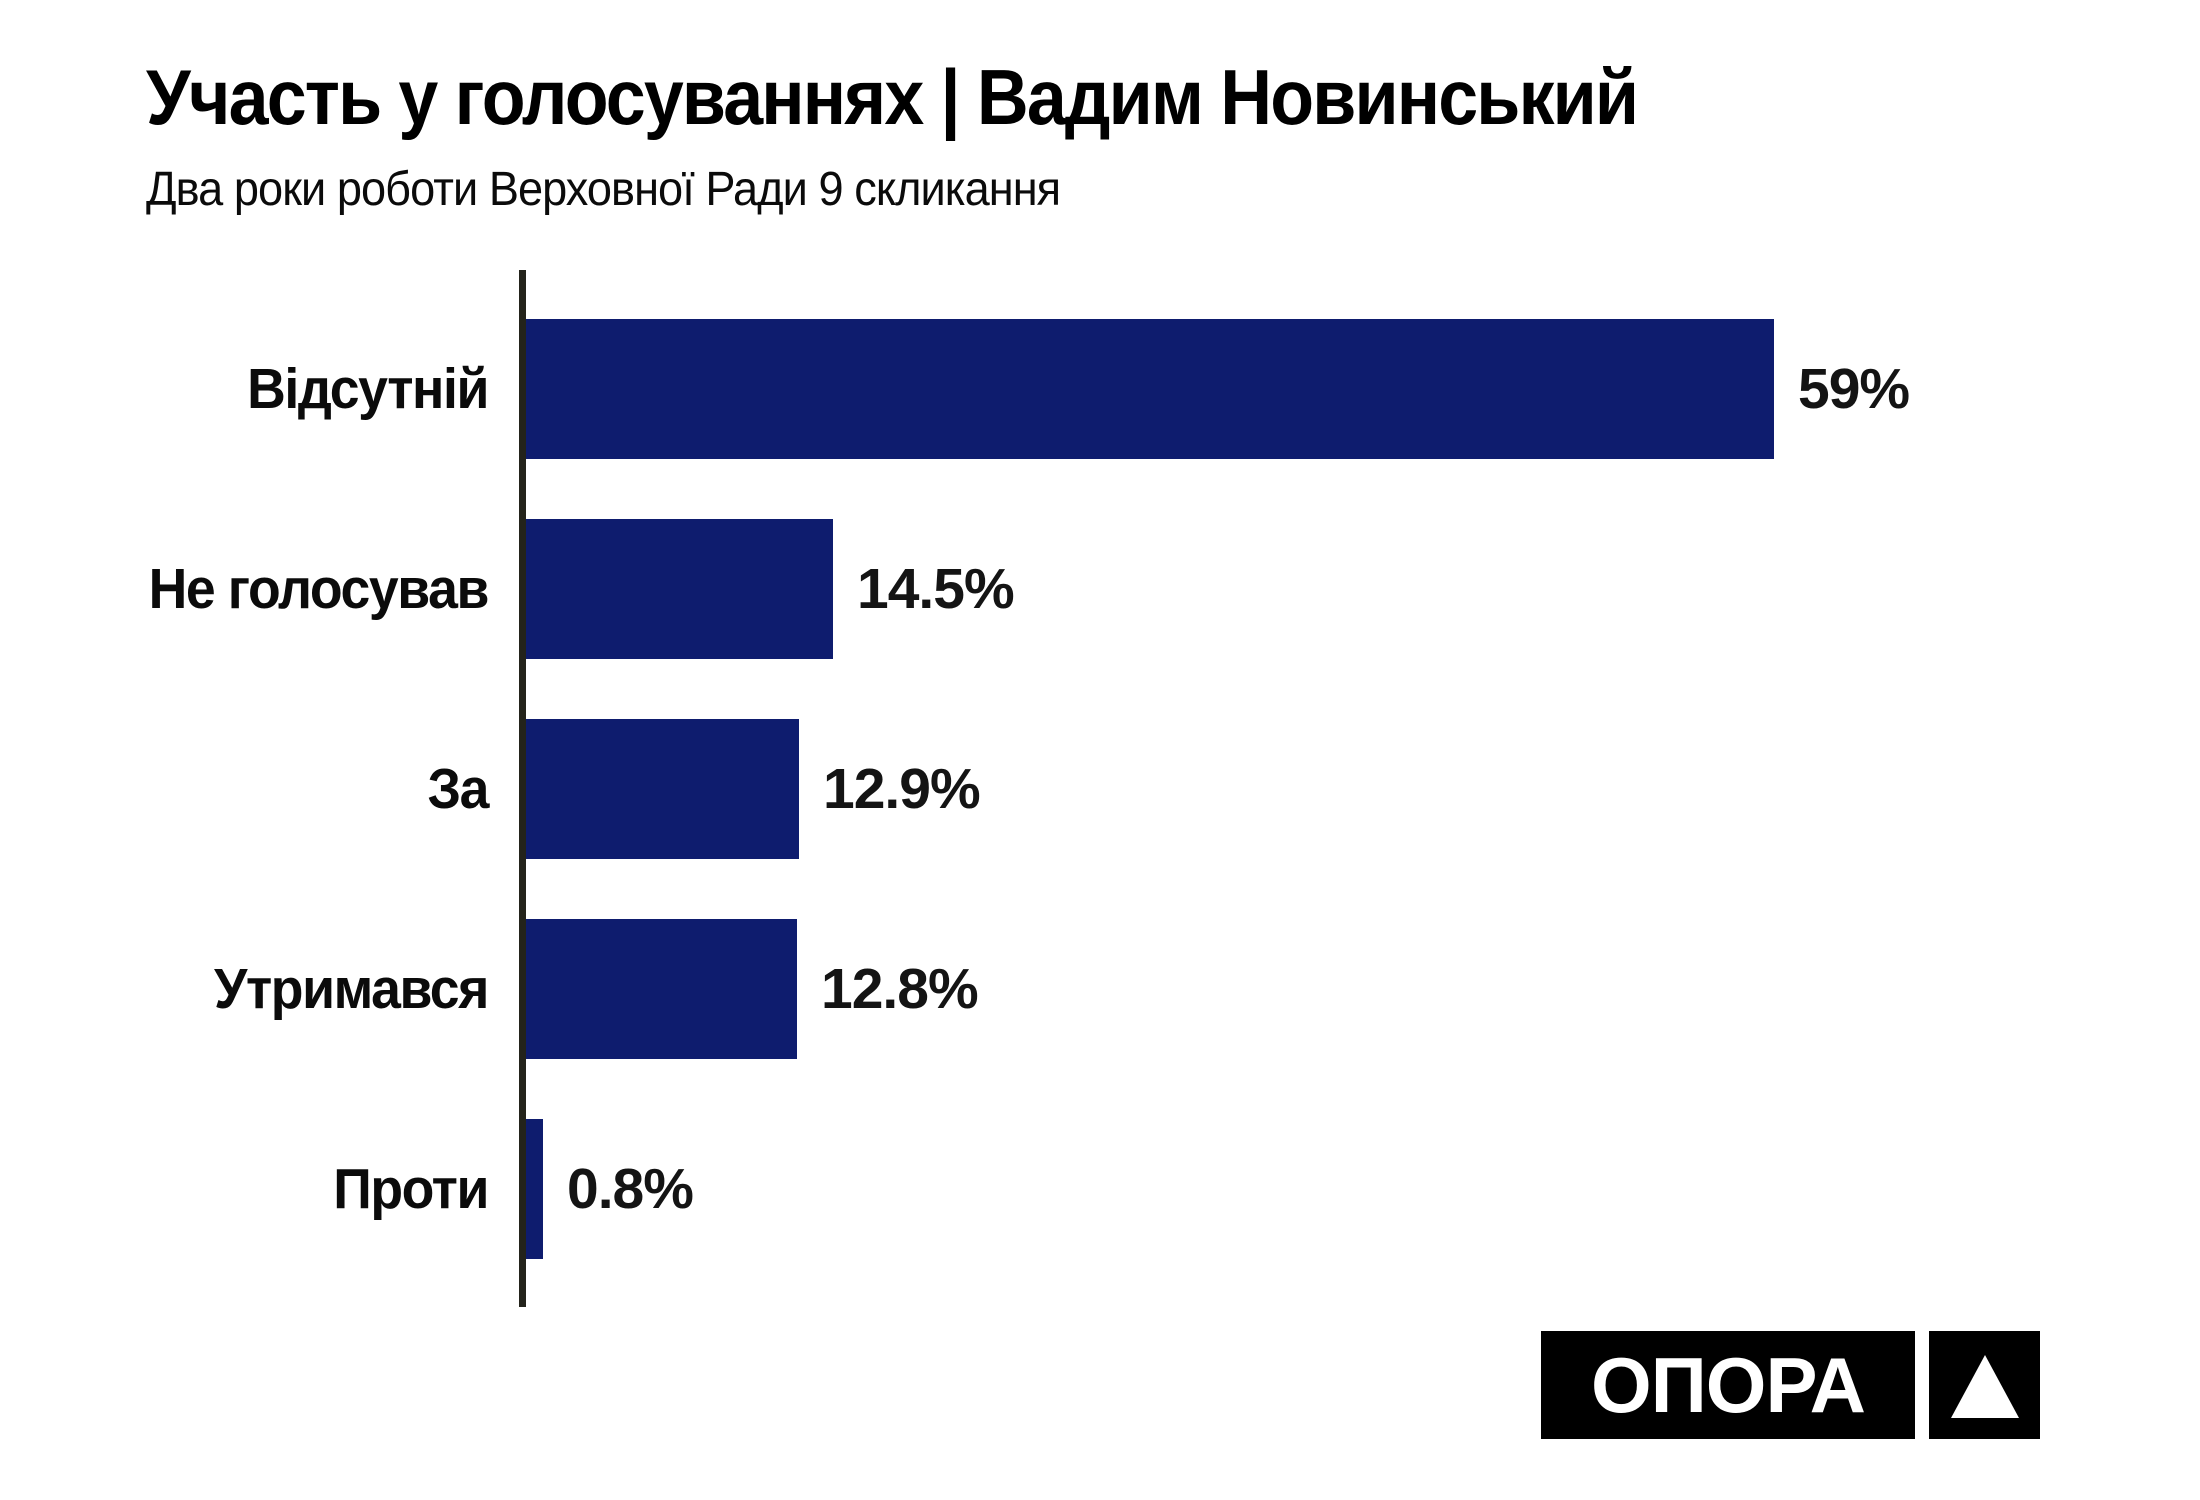  What do you see at coordinates (630, 1189) in the screenshot?
I see `value-label: 0.8%` at bounding box center [630, 1189].